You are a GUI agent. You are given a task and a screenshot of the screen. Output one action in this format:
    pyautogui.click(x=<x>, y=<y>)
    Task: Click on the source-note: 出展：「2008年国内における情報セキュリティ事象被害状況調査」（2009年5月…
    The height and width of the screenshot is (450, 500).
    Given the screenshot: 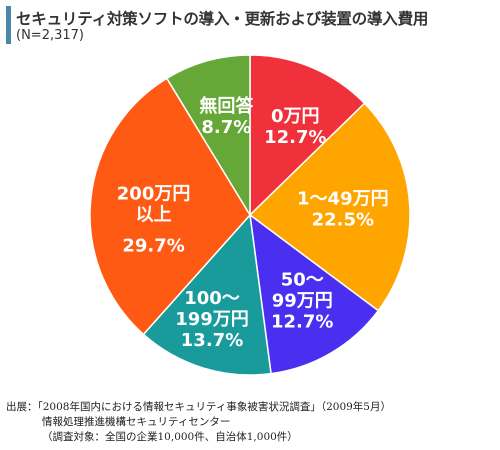 What is the action you would take?
    pyautogui.click(x=198, y=422)
    